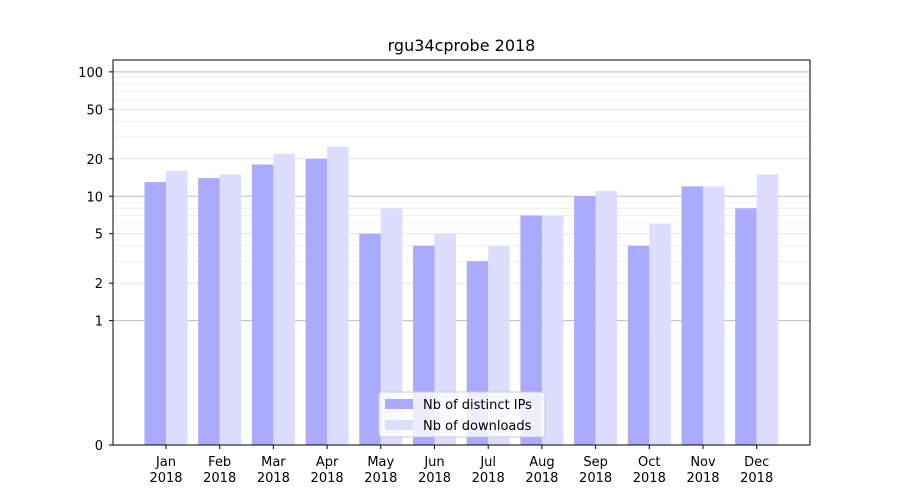 This screenshot has width=900, height=500. I want to click on y-tick-label: 5, so click(99, 235).